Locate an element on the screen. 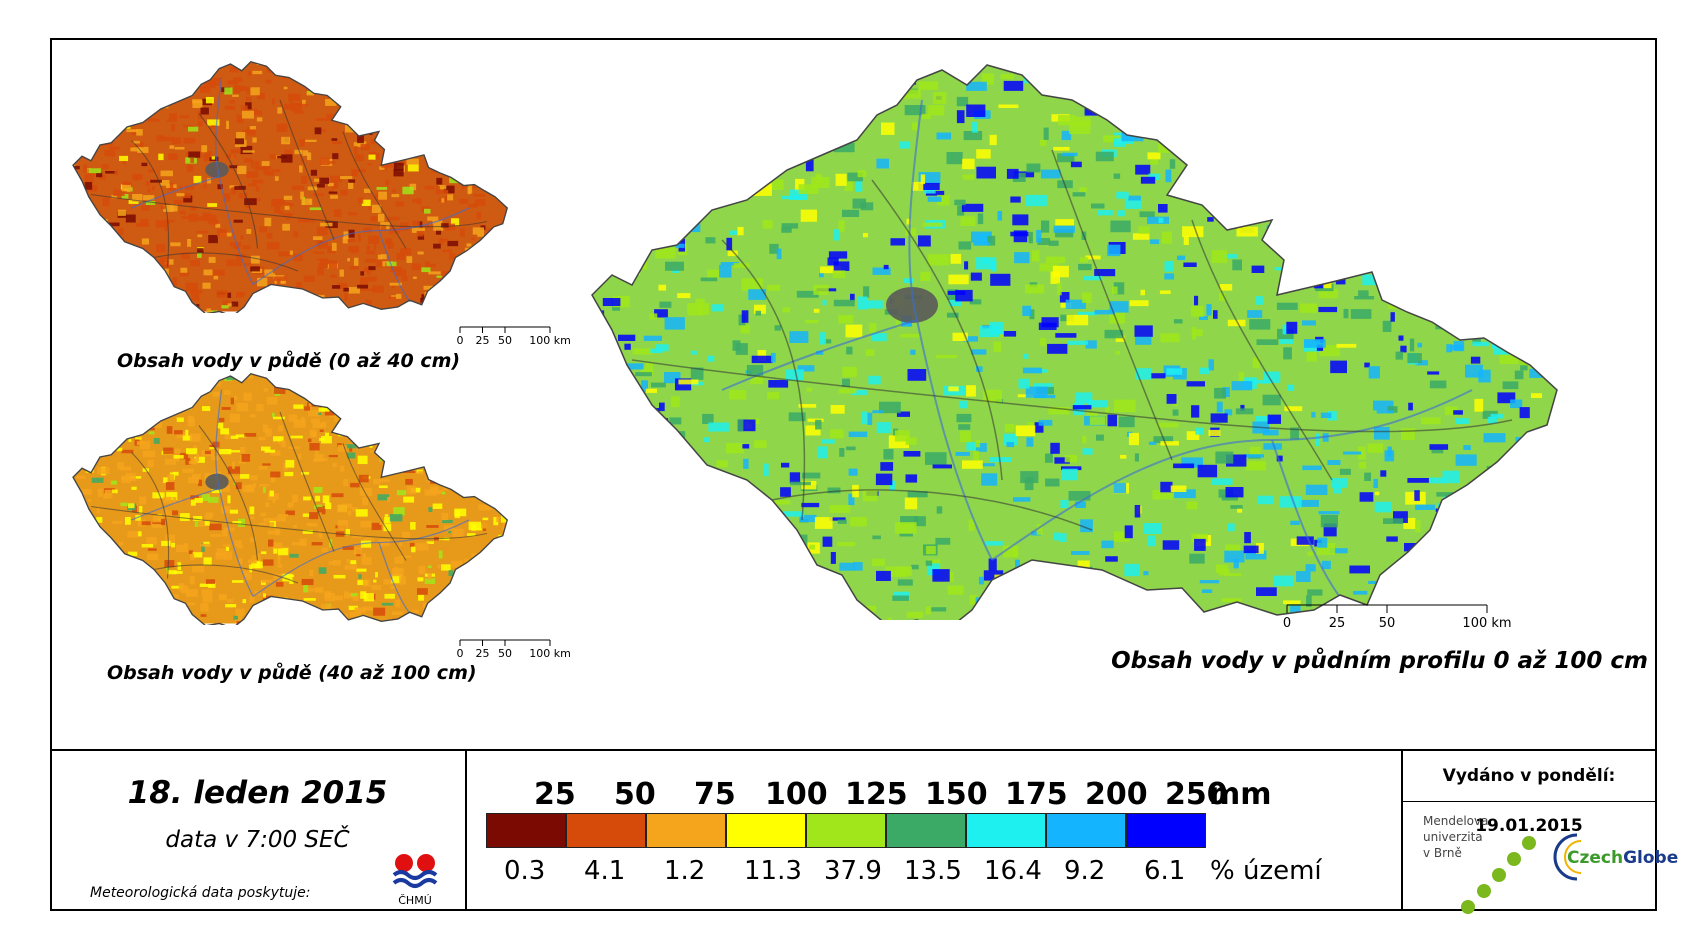  legend-unit: mm is located at coordinates (1240, 794).